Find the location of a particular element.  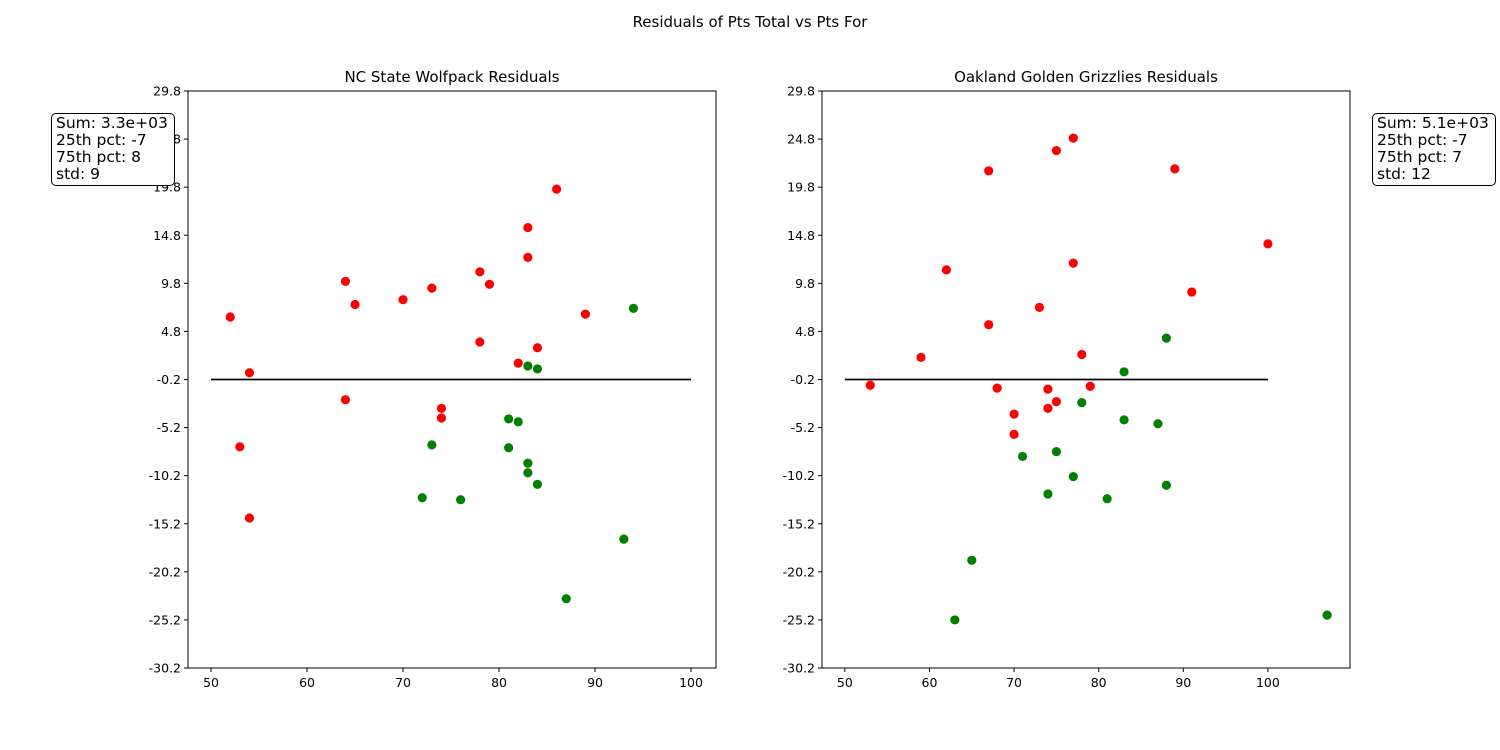

y-tick-label: -0.2 is located at coordinates (169, 379).